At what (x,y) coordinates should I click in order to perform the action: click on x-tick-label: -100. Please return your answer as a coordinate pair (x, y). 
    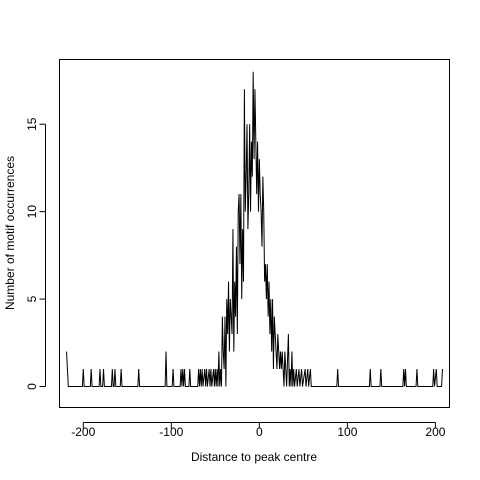
    Looking at the image, I should click on (171, 432).